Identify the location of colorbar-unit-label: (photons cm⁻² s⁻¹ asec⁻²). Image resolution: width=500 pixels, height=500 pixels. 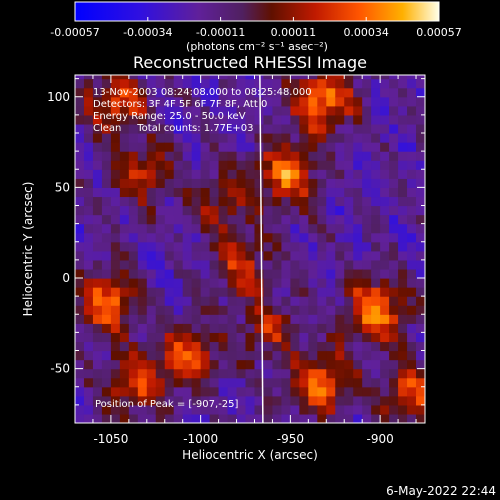
(257, 46).